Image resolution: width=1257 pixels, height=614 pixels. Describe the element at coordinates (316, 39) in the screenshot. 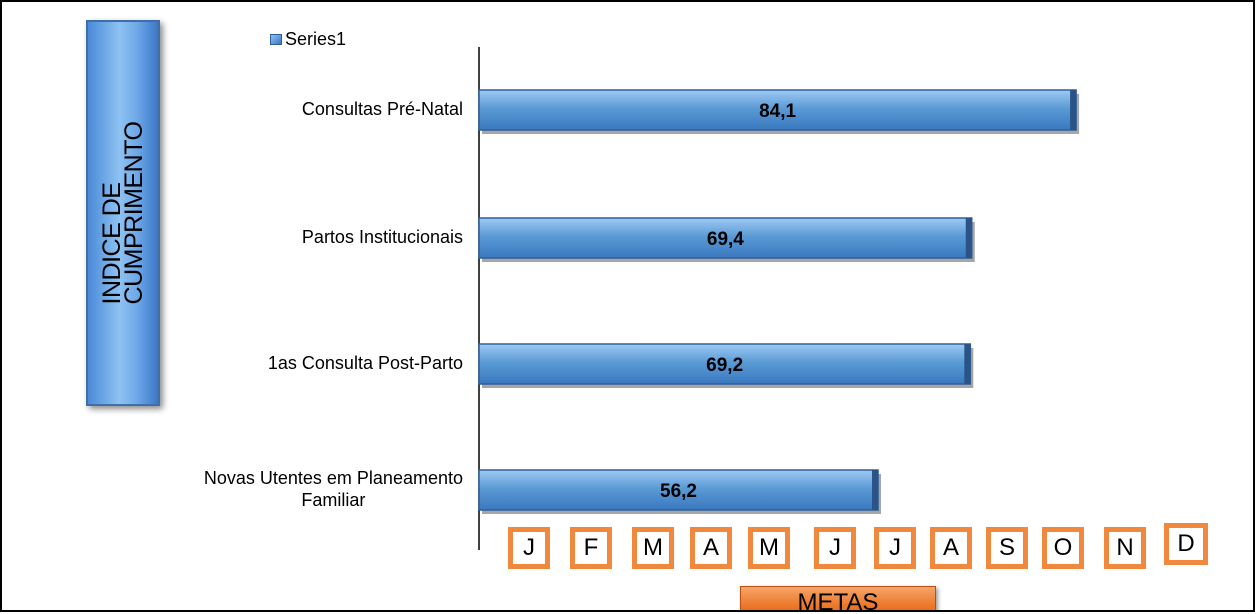

I see `legend-series-name: Series1` at that location.